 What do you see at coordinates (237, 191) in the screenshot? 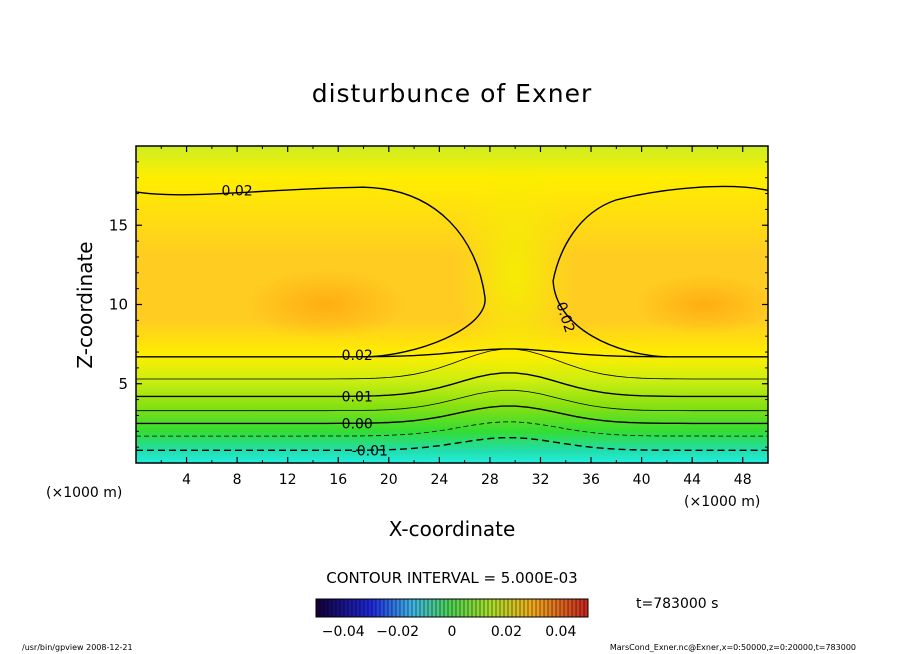
I see `contour-label-0: 0.02` at bounding box center [237, 191].